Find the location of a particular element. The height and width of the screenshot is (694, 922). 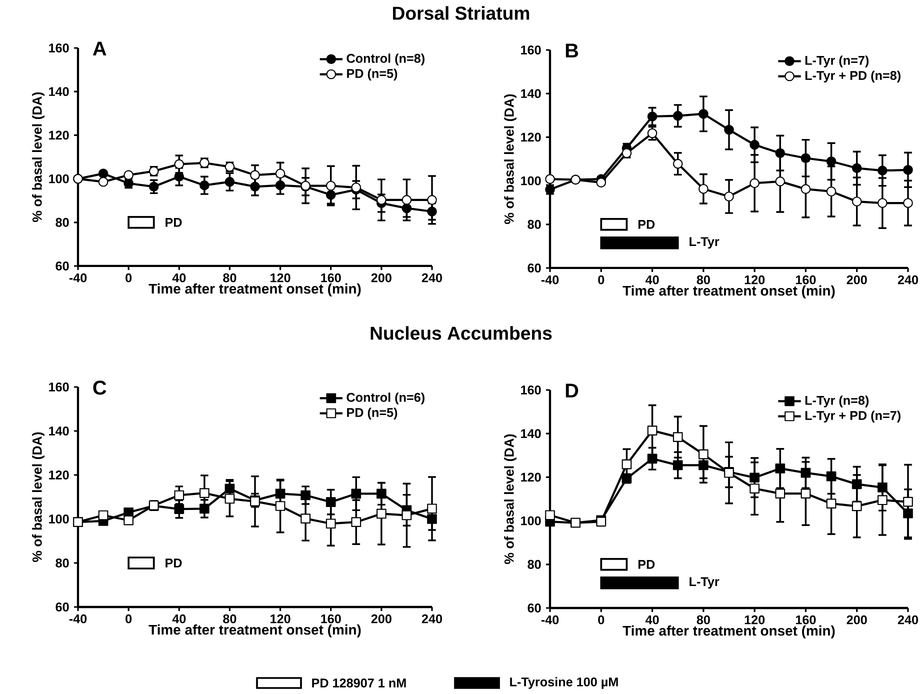

annotation: A is located at coordinates (99, 49).